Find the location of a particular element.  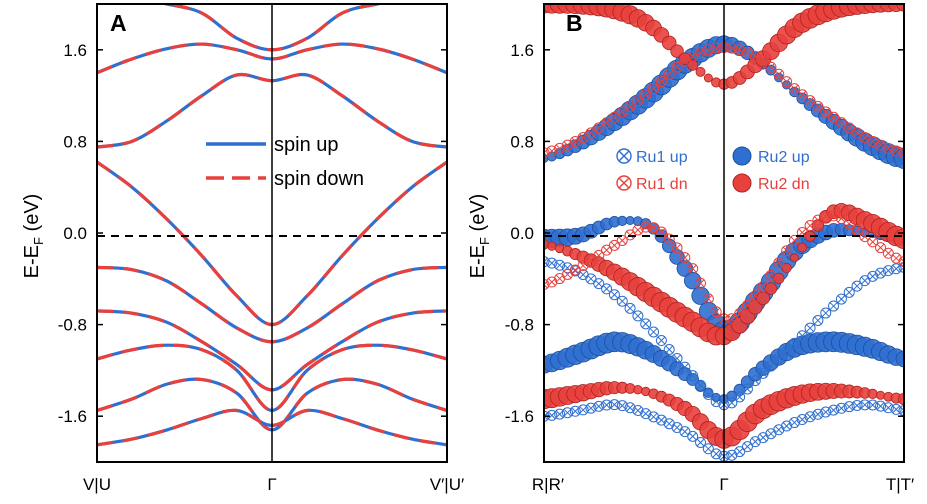

legend-ru1-dn-label: Ru1 dn is located at coordinates (662, 184).